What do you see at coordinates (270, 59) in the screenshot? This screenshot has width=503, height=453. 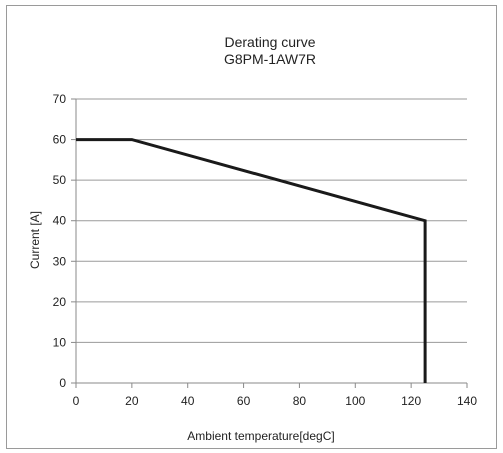 I see `chart-subtitle: G8PM-1AW7R` at bounding box center [270, 59].